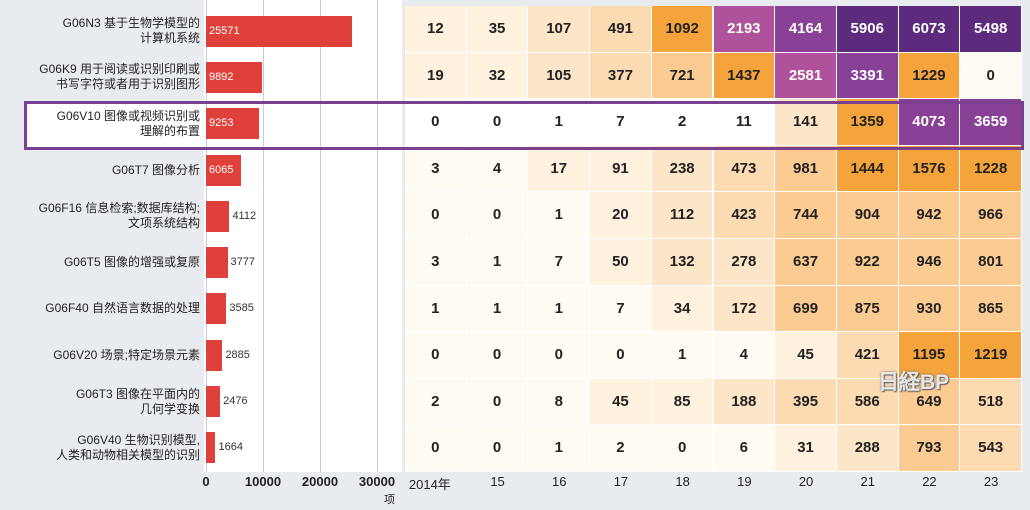  I want to click on row-label: G06V10 图像或视频识别或 理解的布置, so click(128, 124).